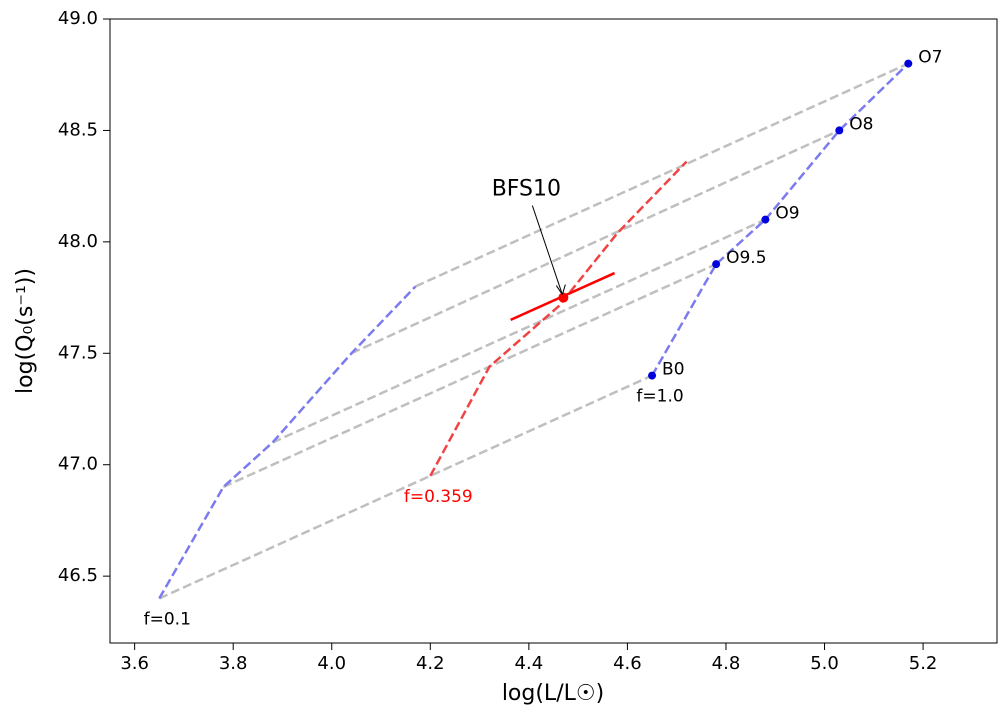  I want to click on x-tick-label: 4.4, so click(529, 663).